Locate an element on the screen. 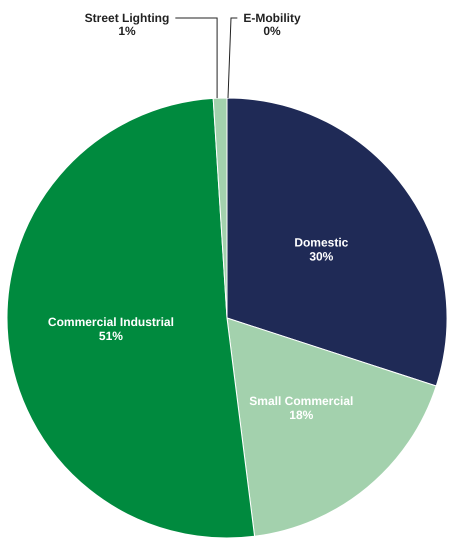 Image resolution: width=454 pixels, height=539 pixels. data-label: 18% is located at coordinates (301, 415).